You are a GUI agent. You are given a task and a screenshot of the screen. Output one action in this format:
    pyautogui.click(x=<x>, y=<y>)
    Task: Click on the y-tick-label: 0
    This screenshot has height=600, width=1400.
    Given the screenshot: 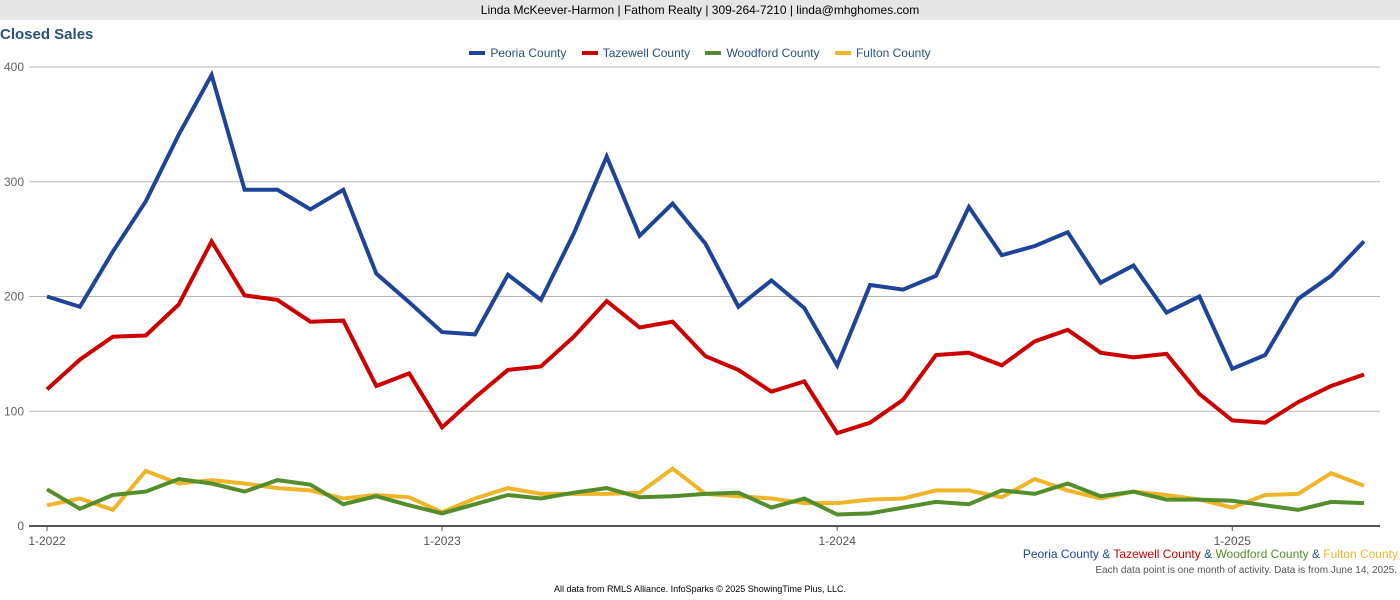 What is the action you would take?
    pyautogui.click(x=20, y=526)
    